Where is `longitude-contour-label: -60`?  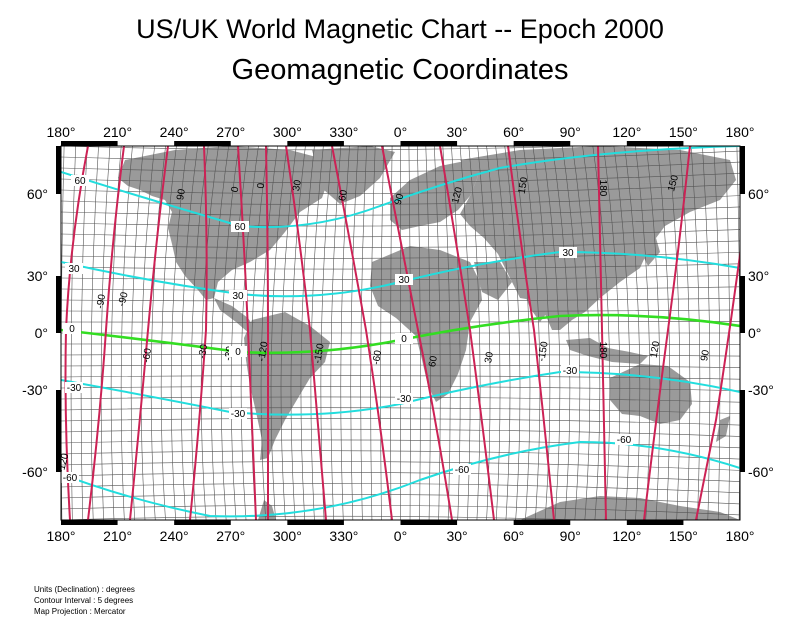
longitude-contour-label: -60 is located at coordinates (147, 355).